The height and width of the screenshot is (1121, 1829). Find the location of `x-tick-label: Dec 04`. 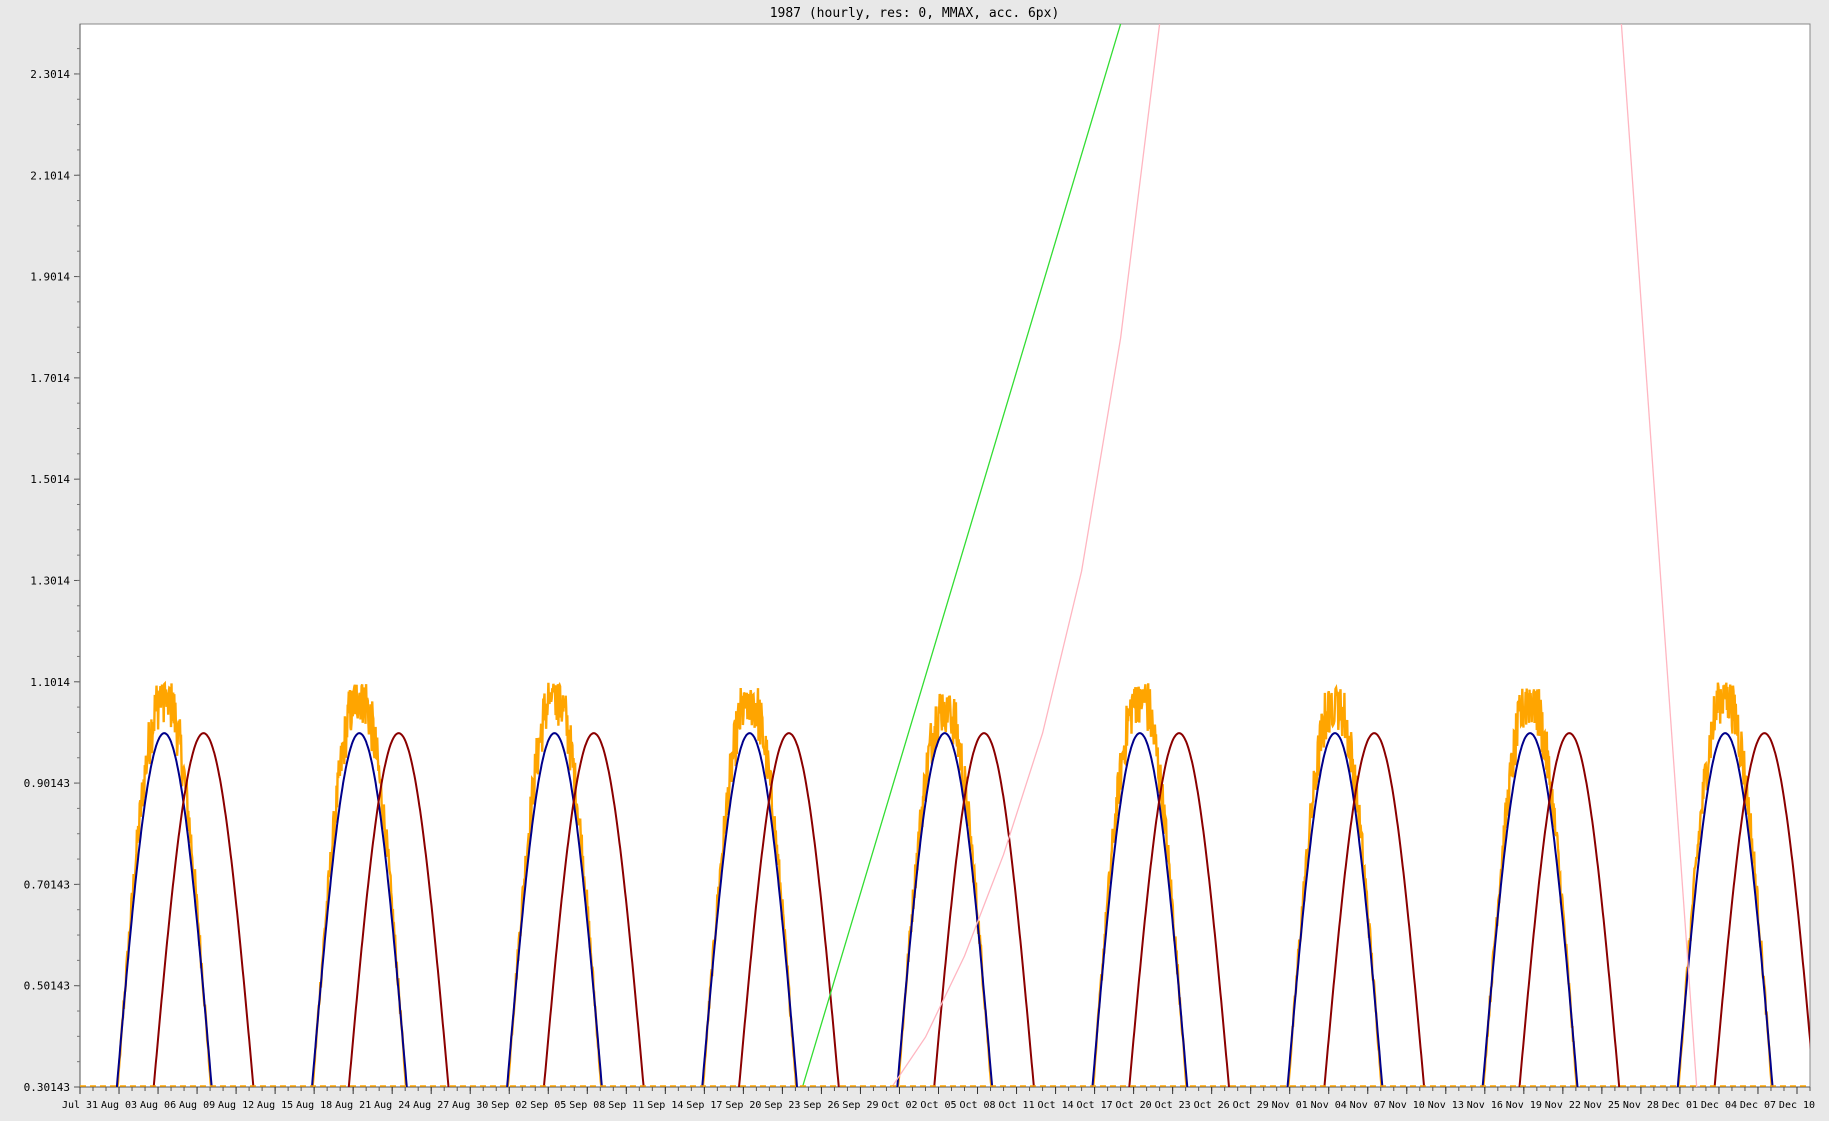

x-tick-label: Dec 04 is located at coordinates (1719, 1105).